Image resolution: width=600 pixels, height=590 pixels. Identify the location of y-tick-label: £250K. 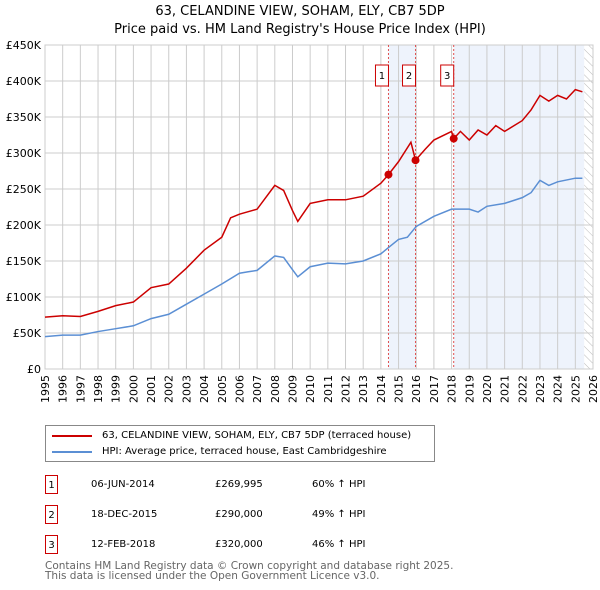
(24, 189).